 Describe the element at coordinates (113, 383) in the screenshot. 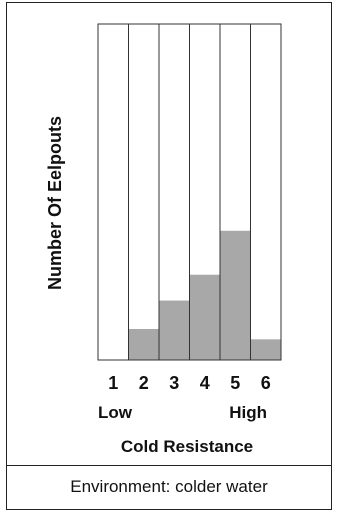

I see `x-tick-label-1: 1` at that location.